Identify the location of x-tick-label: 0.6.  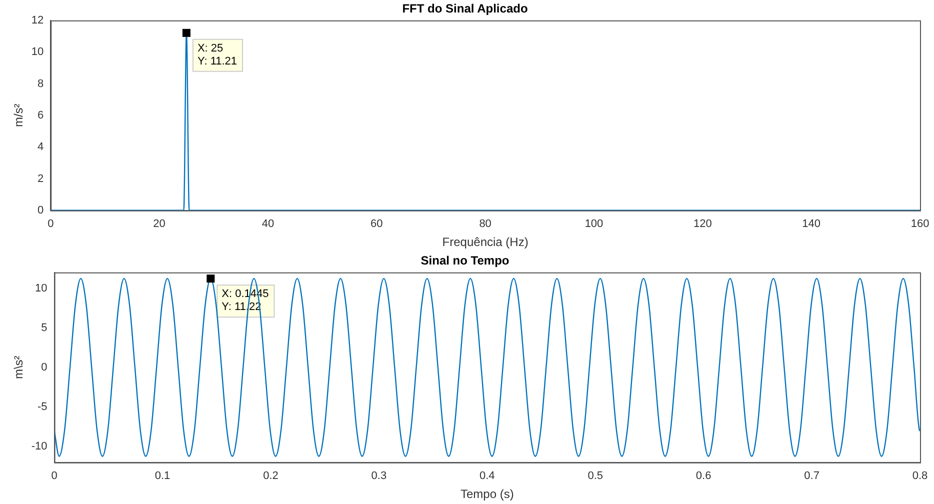
(704, 476).